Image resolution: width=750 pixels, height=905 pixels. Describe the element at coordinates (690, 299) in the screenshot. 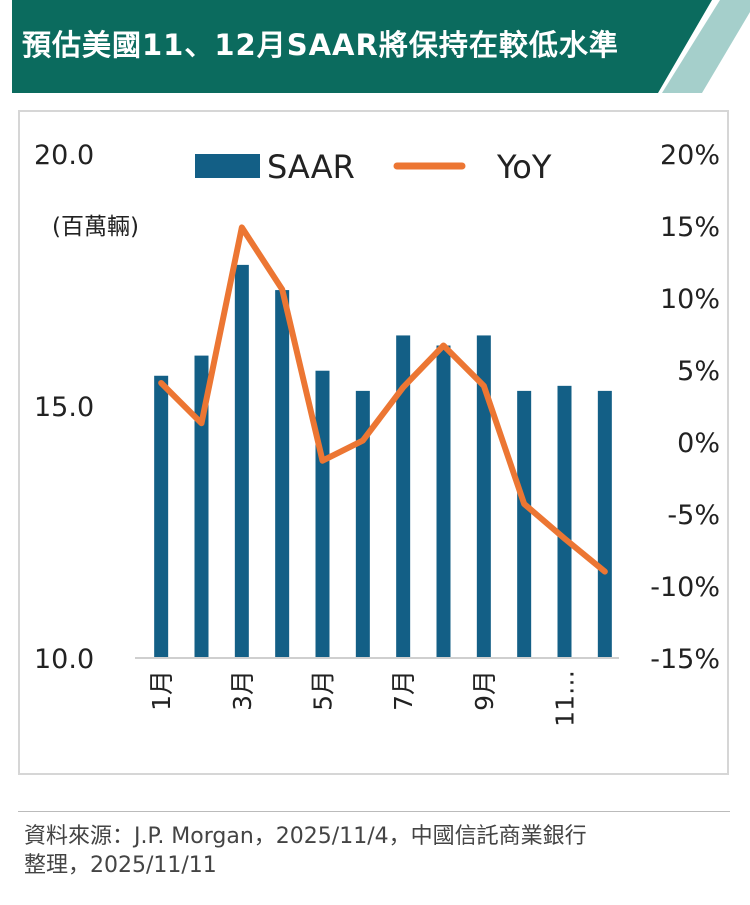

I see `right-axis-tick: 10%` at that location.